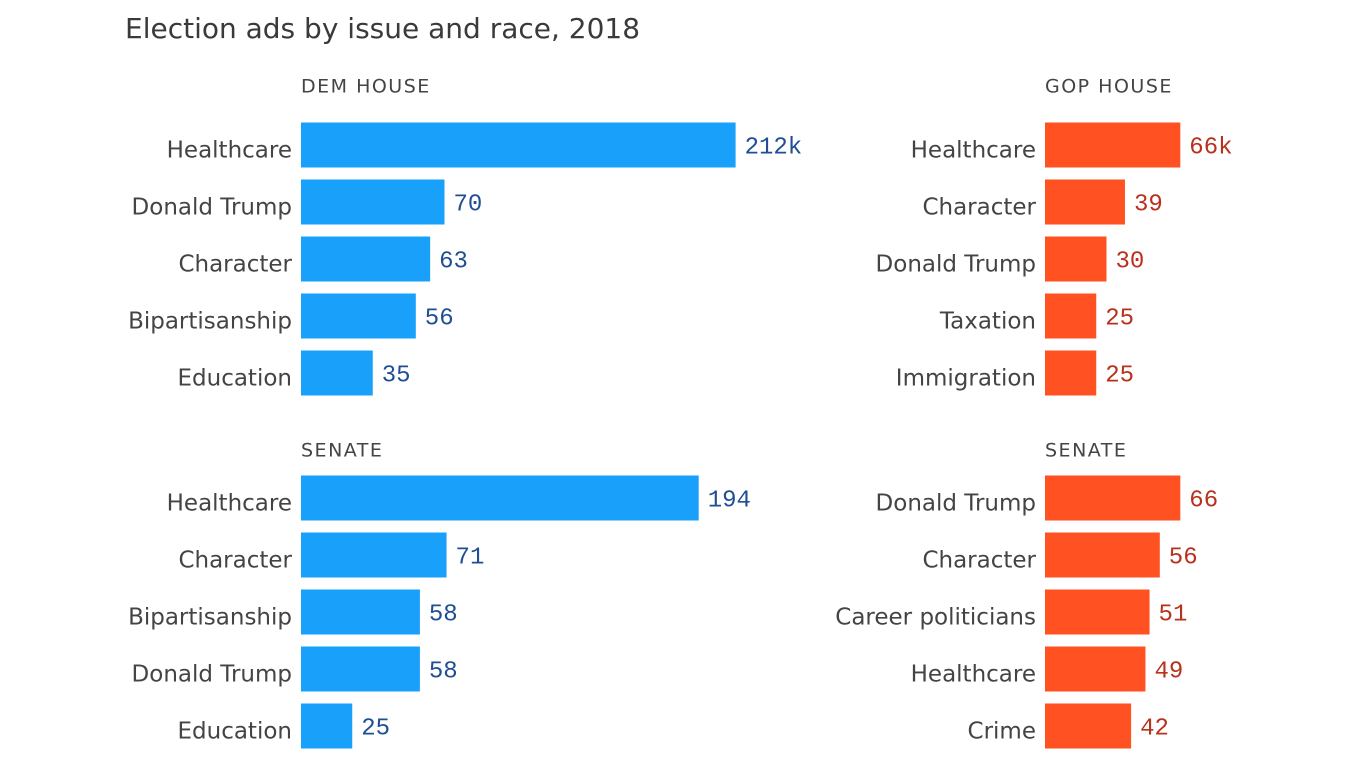 The image size is (1366, 768). What do you see at coordinates (366, 87) in the screenshot?
I see `panel-title: DEM HOUSE` at bounding box center [366, 87].